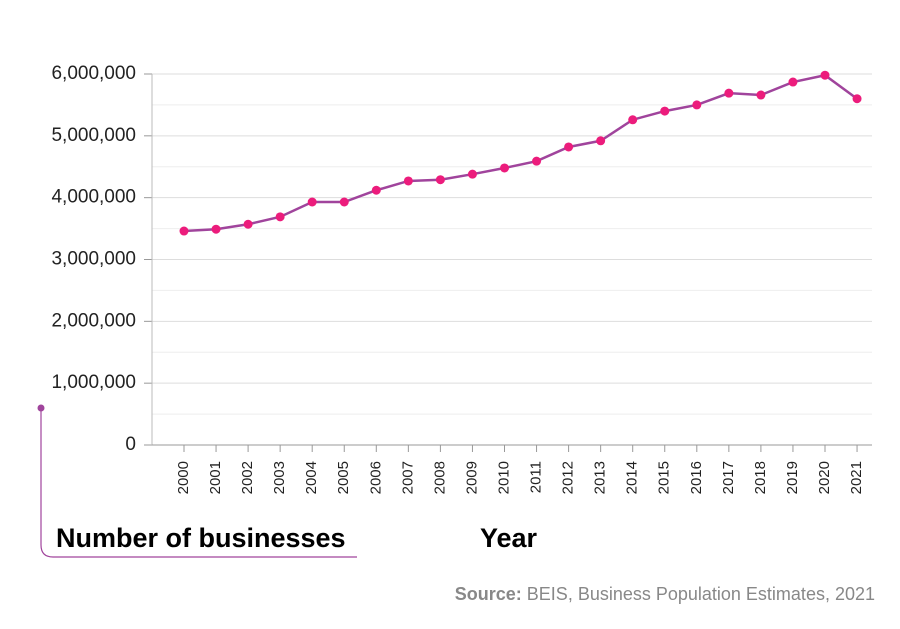 The height and width of the screenshot is (629, 900). Describe the element at coordinates (93, 73) in the screenshot. I see `y-tick-label: 6,000,000` at that location.